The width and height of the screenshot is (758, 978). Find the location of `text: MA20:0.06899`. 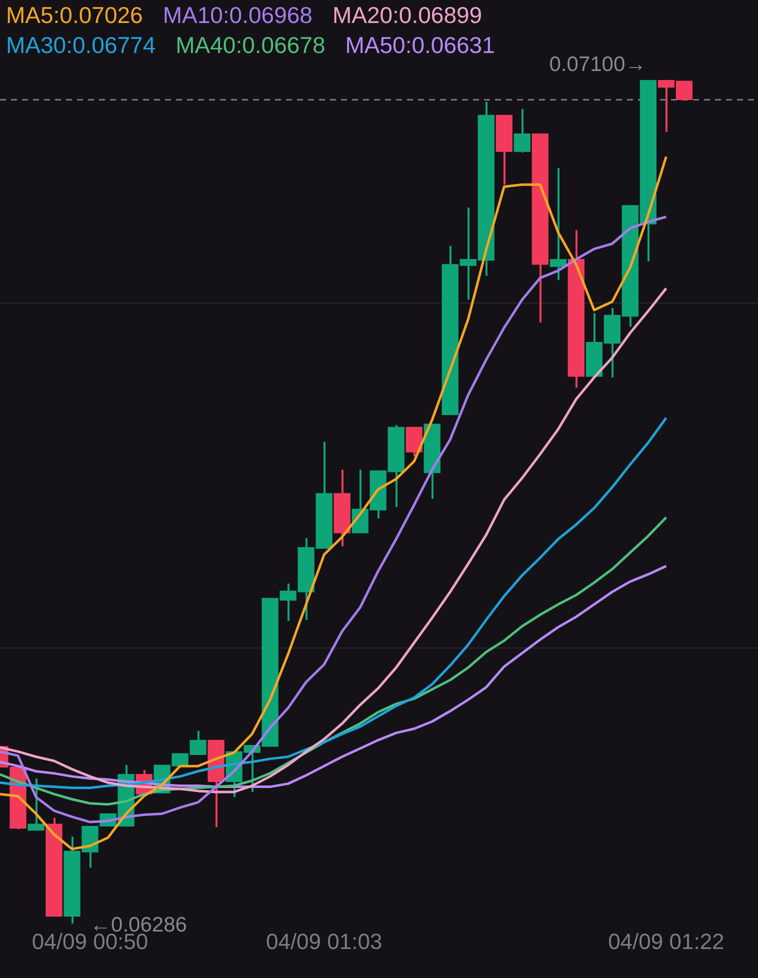

text: MA20:0.06899 is located at coordinates (407, 15).